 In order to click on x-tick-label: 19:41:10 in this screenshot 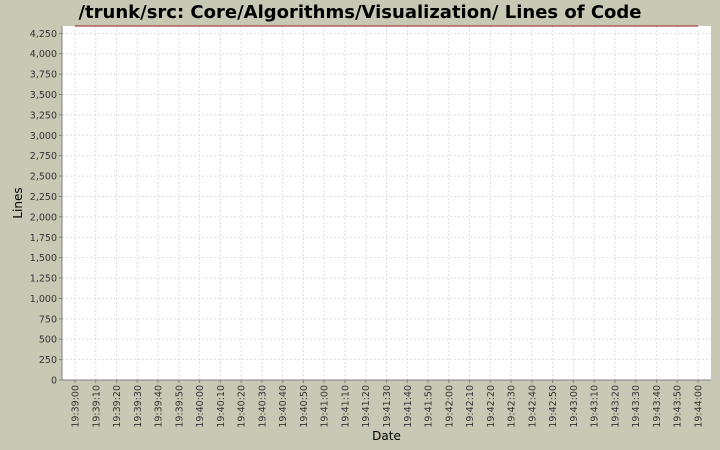, I will do `click(345, 406)`.